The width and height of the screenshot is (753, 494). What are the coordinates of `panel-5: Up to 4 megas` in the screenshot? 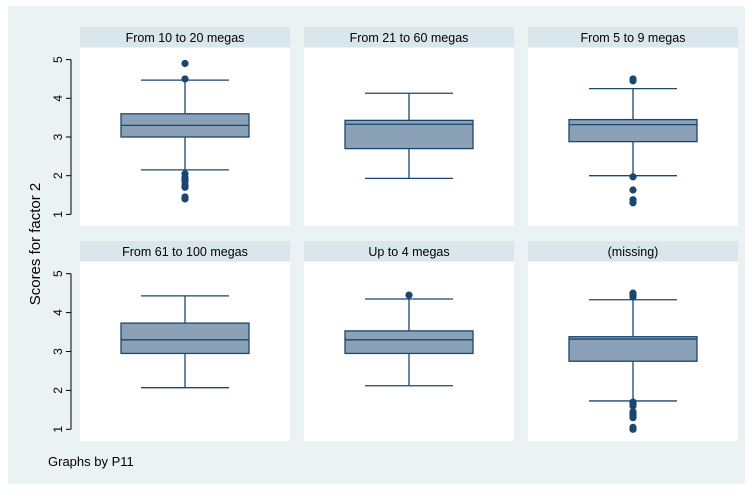 It's located at (409, 341).